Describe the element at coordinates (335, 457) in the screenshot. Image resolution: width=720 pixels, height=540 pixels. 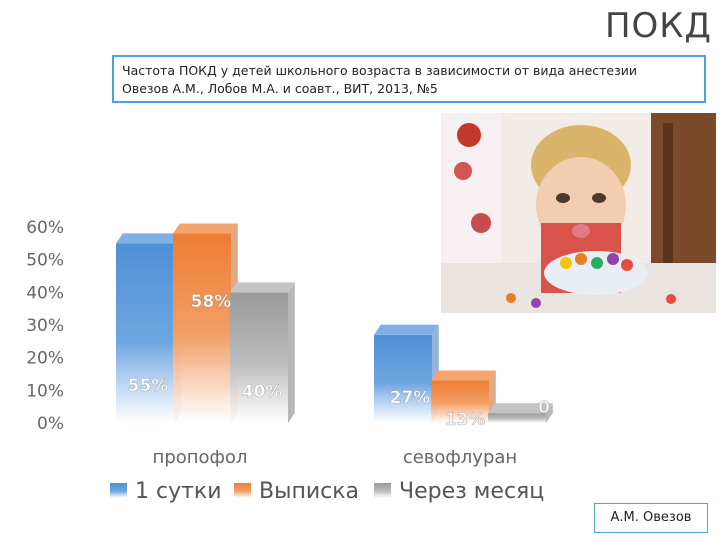
I see `x-axis-categories: пропофол севофлуран` at that location.